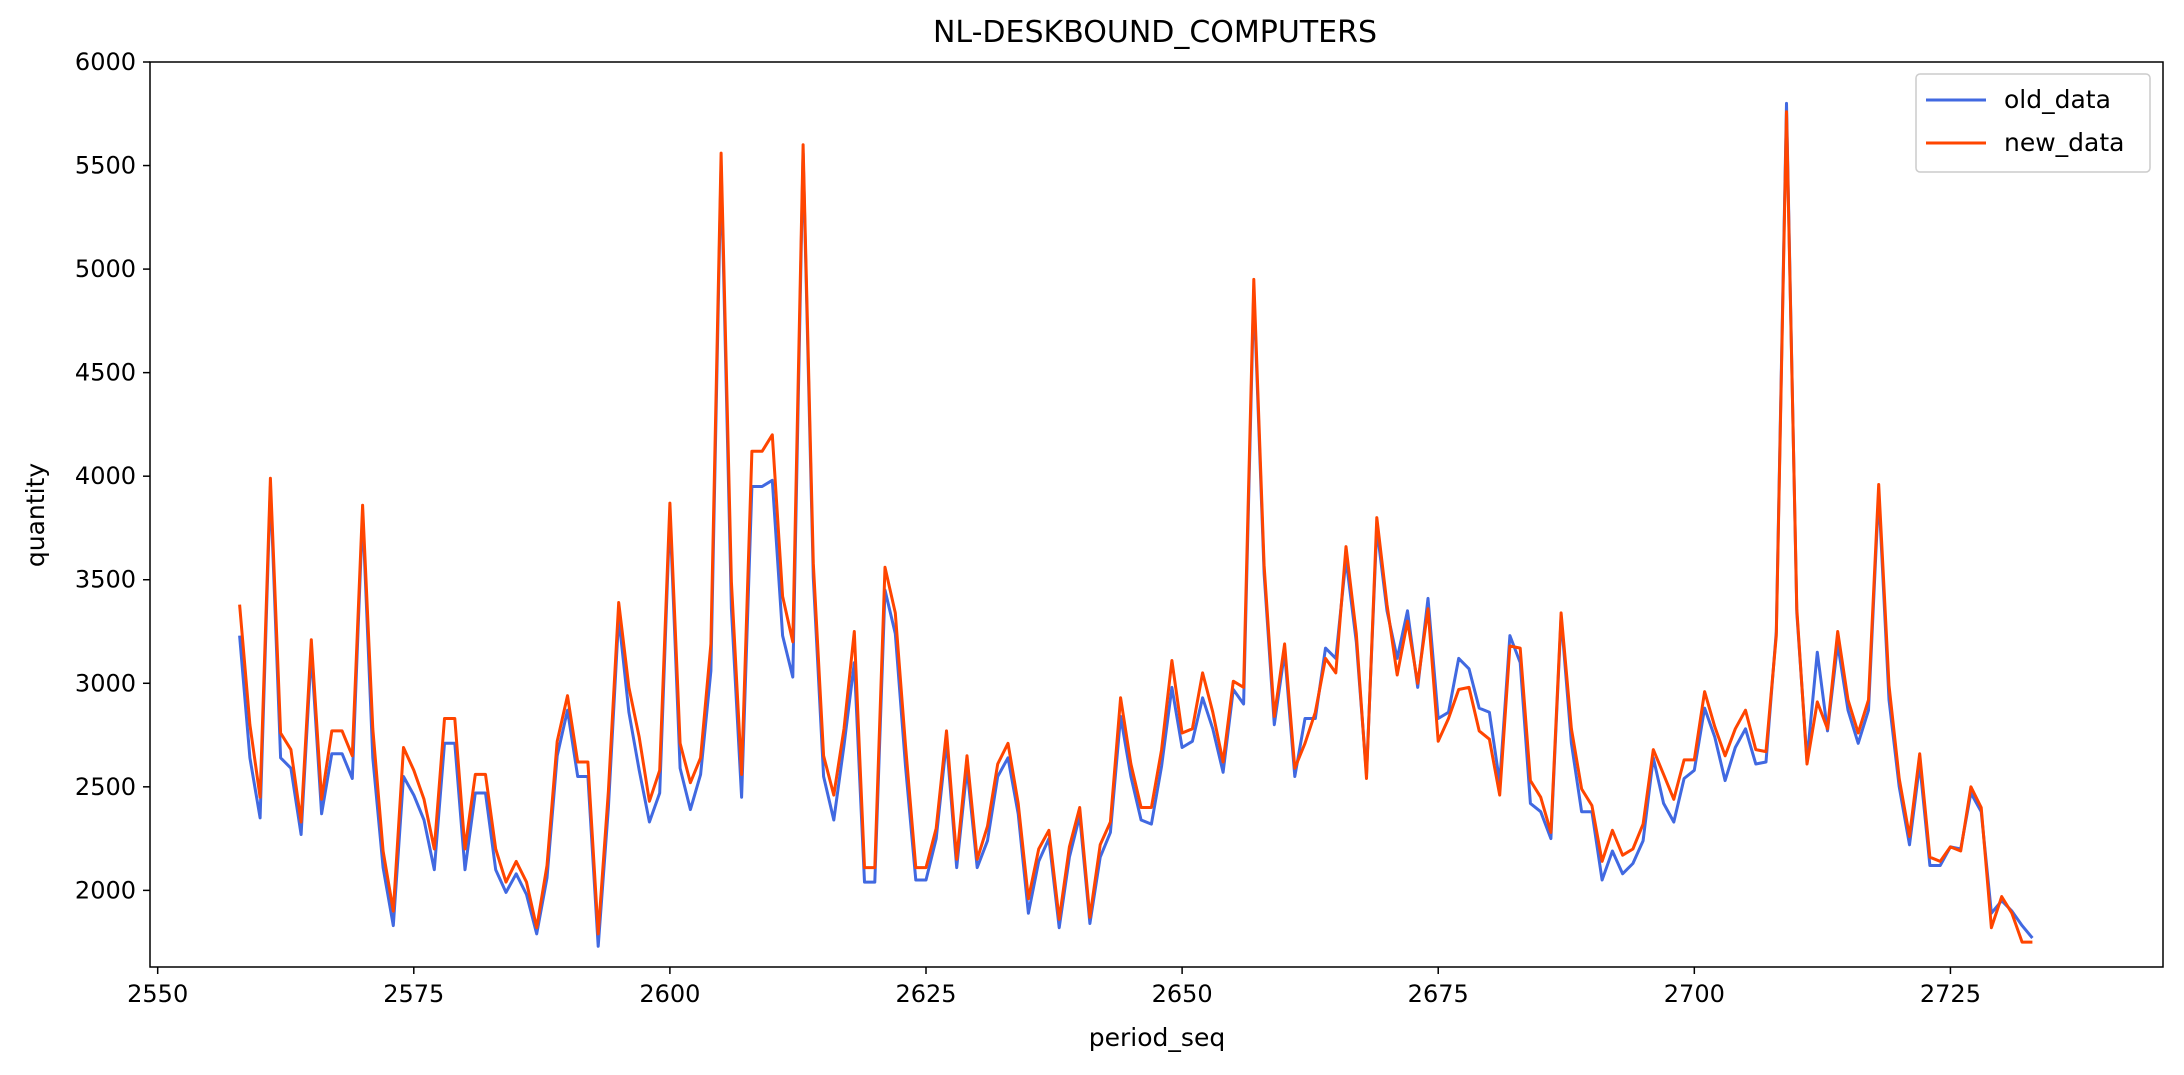  I want to click on y-tick-label: 4000, so click(105, 476).